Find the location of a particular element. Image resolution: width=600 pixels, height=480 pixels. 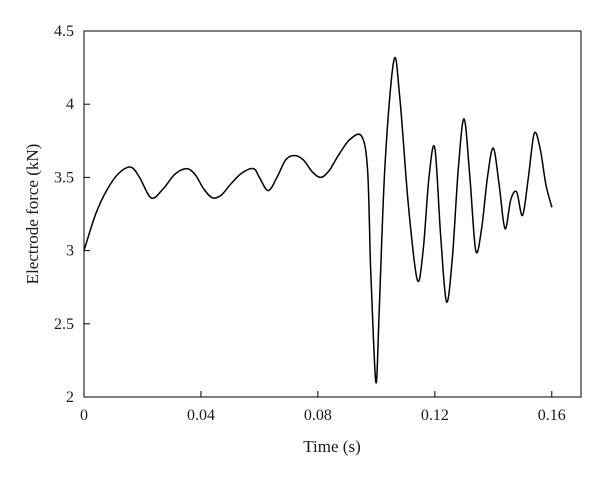

y-tick-label: 4 is located at coordinates (70, 104).